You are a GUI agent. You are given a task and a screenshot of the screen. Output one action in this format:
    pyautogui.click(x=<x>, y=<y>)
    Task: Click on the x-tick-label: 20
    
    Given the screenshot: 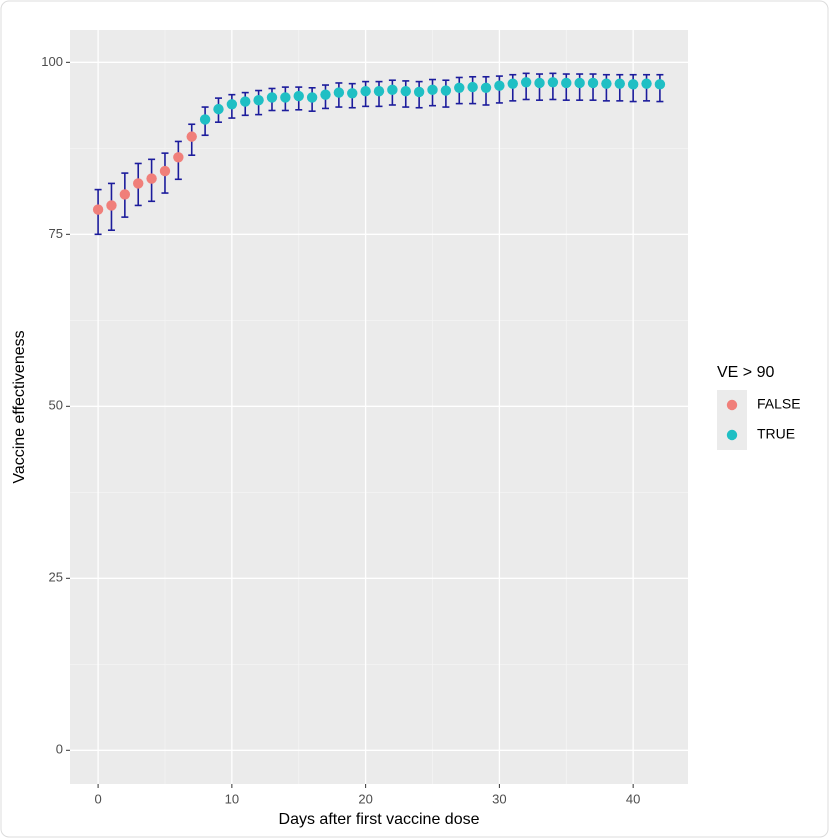 What is the action you would take?
    pyautogui.click(x=365, y=798)
    